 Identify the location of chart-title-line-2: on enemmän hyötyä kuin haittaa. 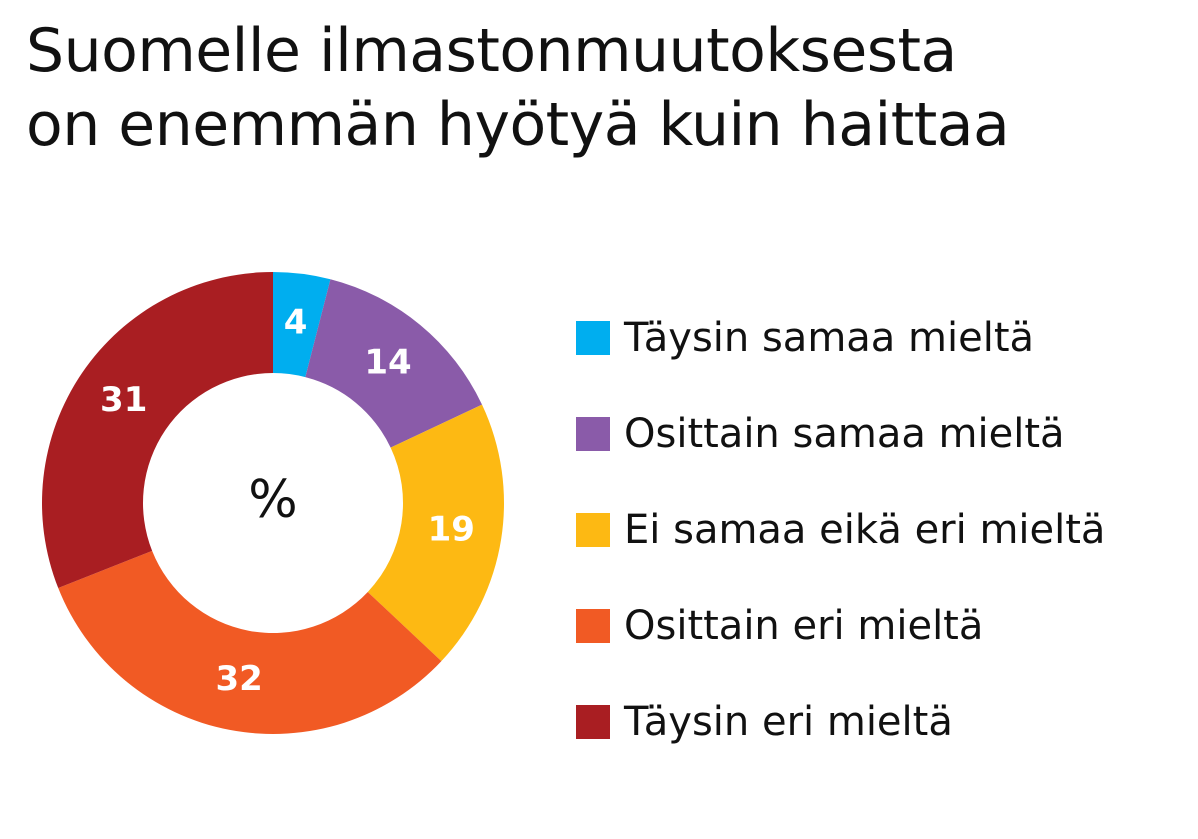
(518, 125).